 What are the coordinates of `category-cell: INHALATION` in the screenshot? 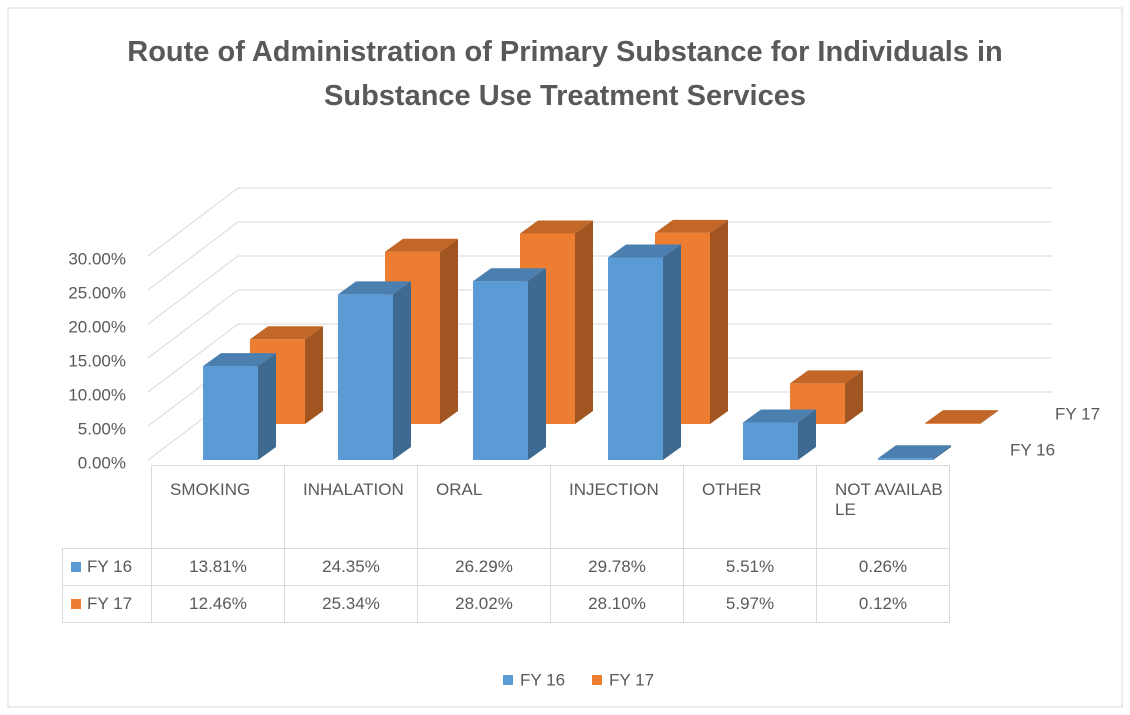 It's located at (351, 507).